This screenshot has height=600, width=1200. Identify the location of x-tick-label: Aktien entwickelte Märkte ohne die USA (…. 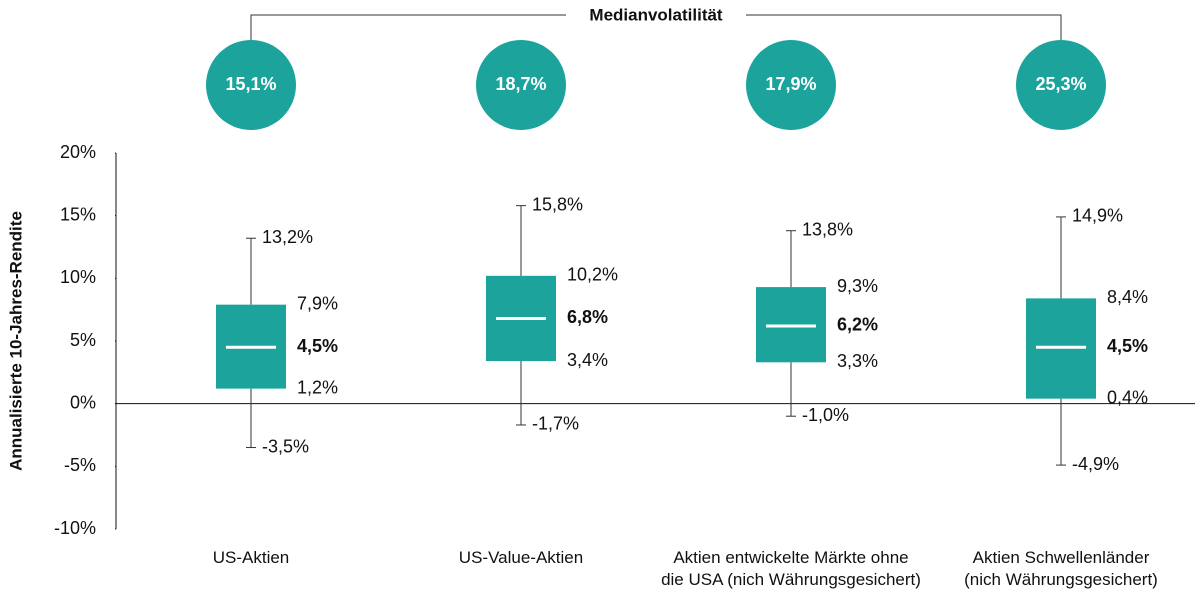
(791, 568).